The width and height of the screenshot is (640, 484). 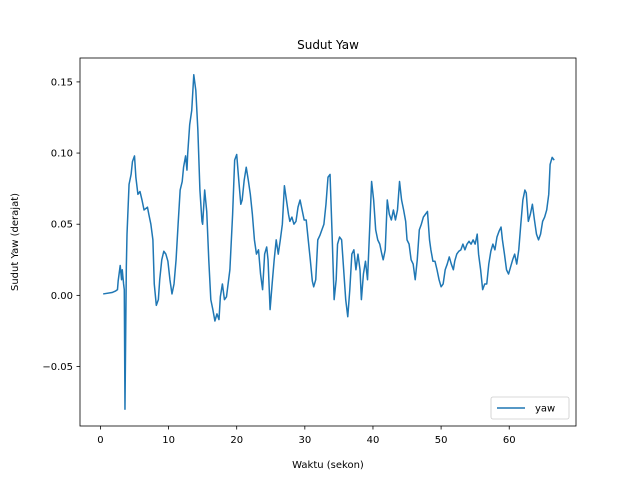 I want to click on chart-title: Sudut Yaw, so click(x=328, y=45).